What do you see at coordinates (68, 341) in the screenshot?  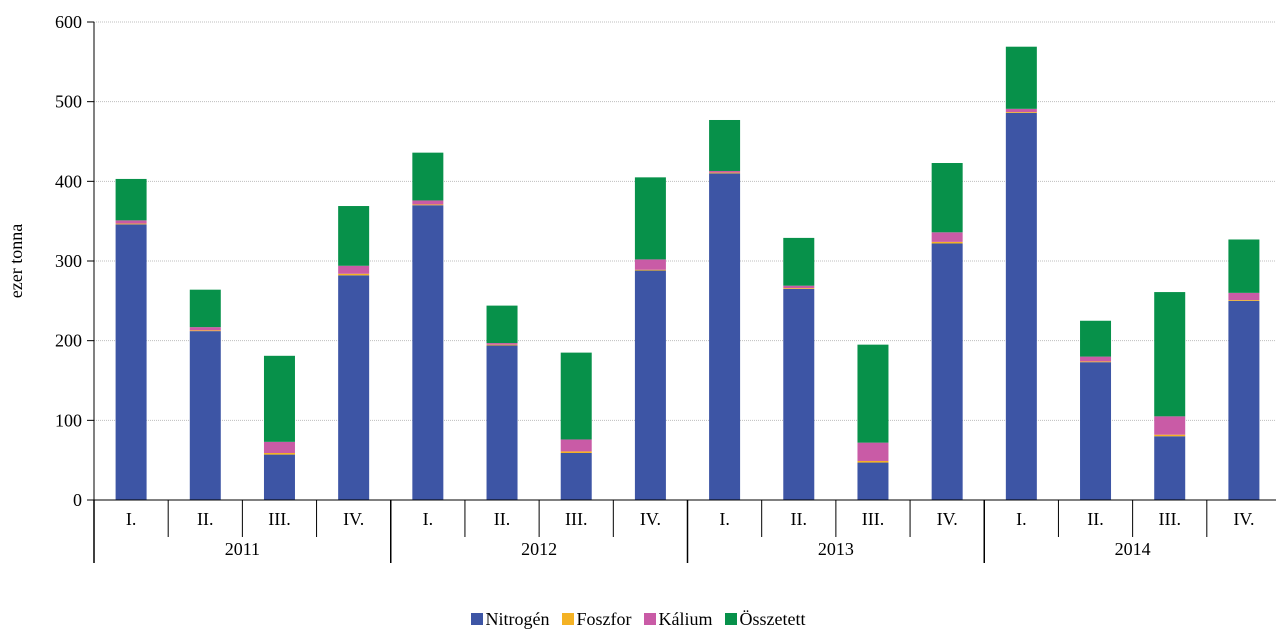 I see `y-tick-label: 200` at bounding box center [68, 341].